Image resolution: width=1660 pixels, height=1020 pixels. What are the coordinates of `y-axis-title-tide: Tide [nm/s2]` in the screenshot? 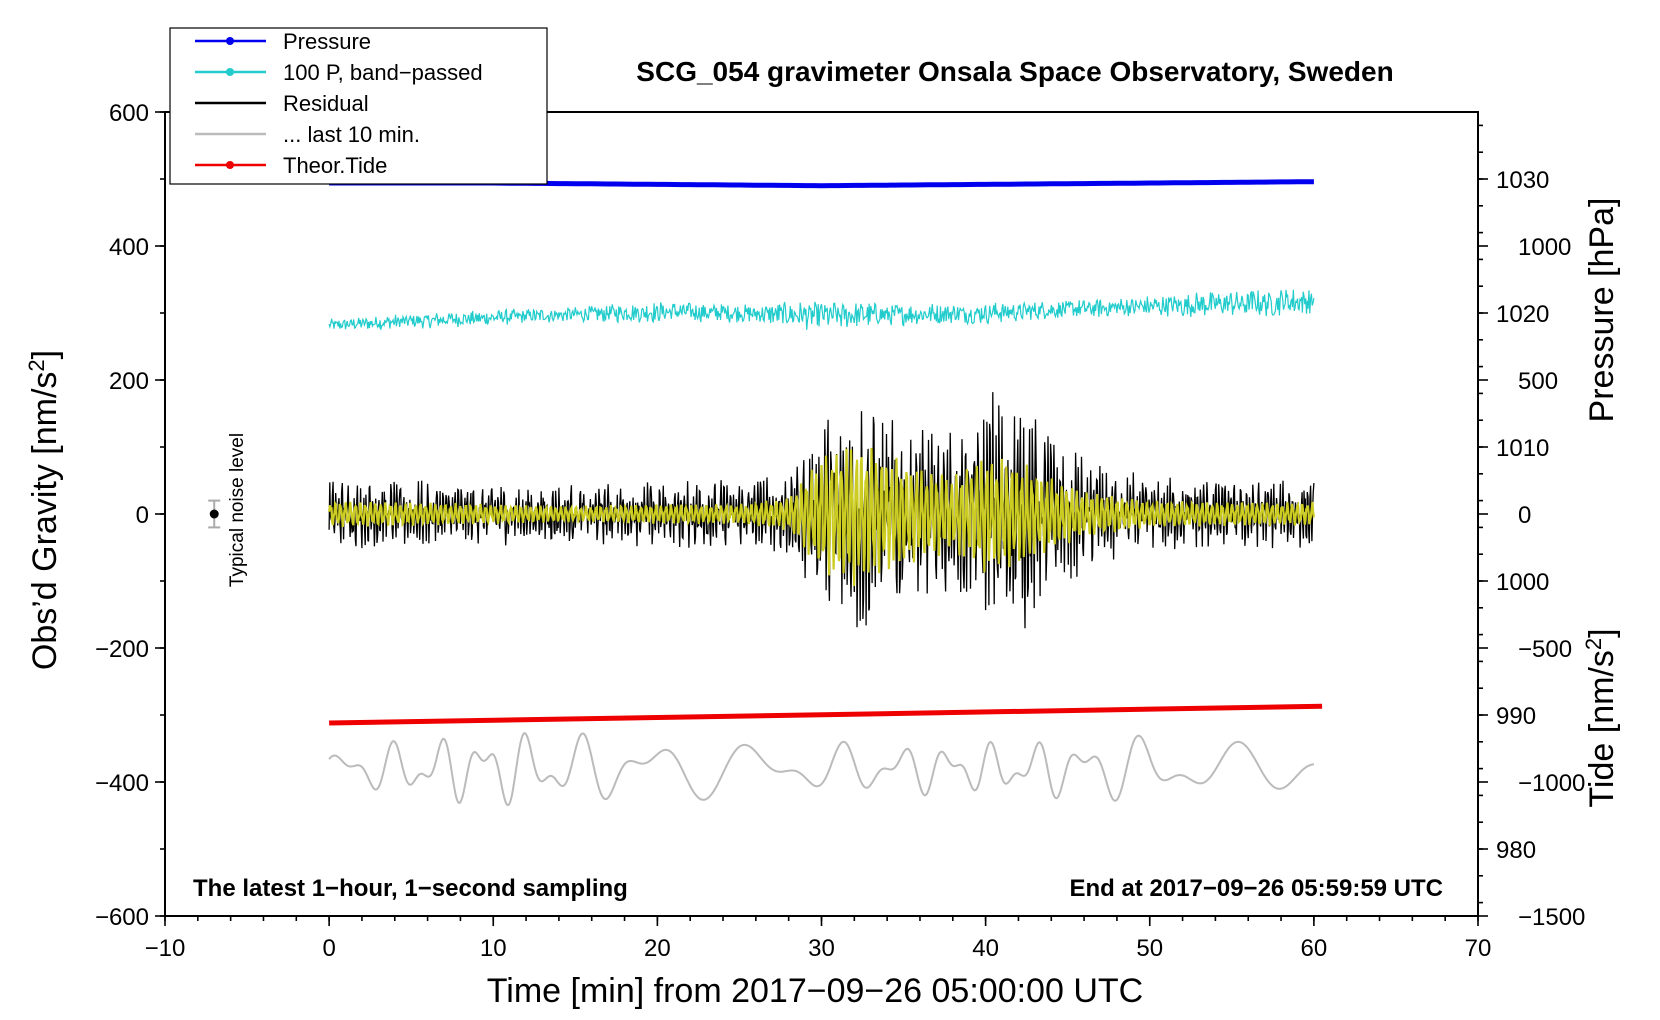 It's located at (1601, 717).